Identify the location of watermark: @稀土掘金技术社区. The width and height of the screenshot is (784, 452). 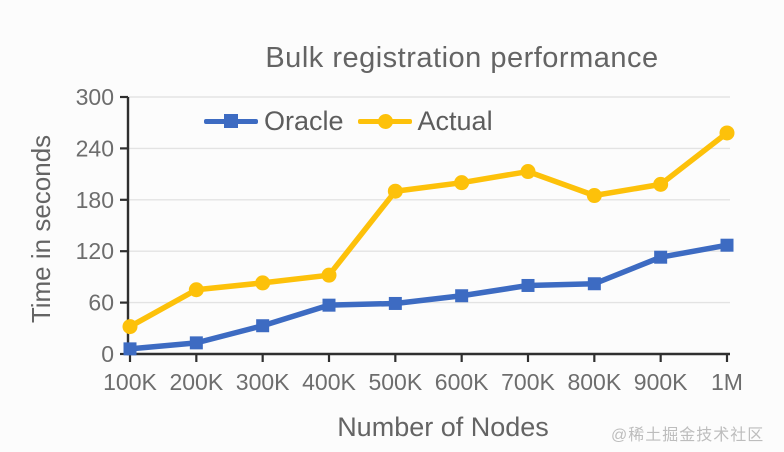
(688, 435).